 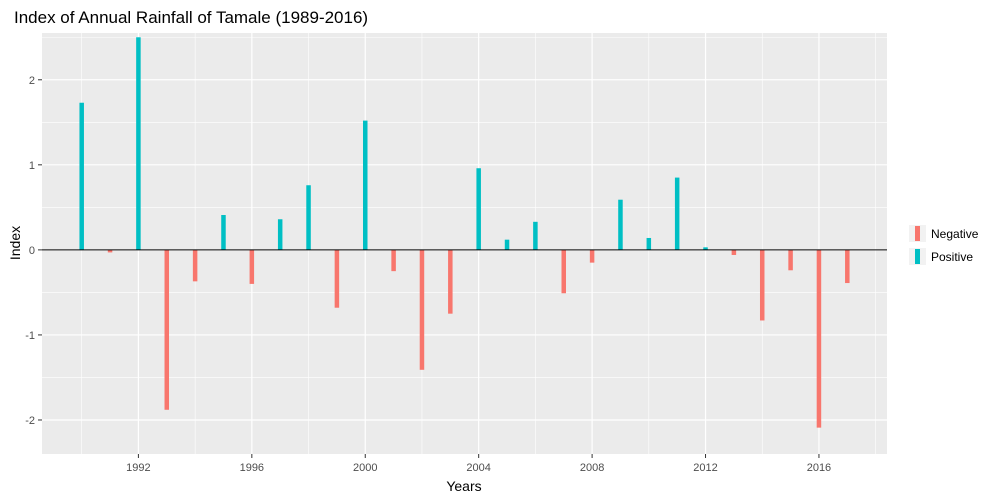 What do you see at coordinates (677, 213) in the screenshot?
I see `bar-2011` at bounding box center [677, 213].